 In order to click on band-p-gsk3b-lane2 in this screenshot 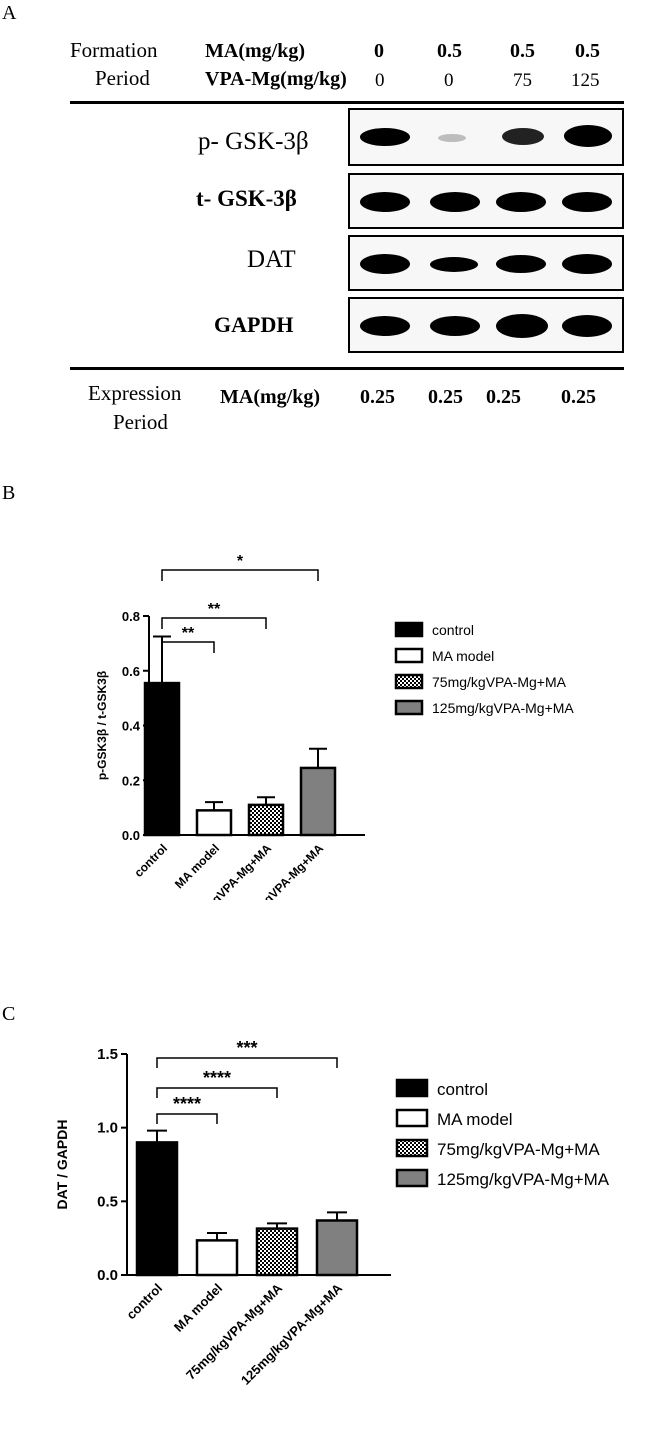, I will do `click(452, 138)`.